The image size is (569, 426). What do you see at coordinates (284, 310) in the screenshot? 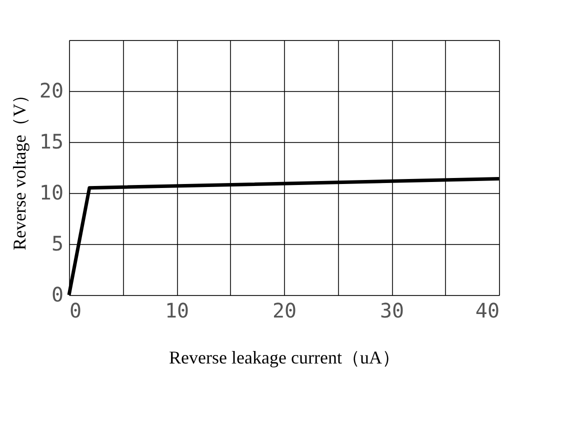
I see `x-tick-label: 20` at bounding box center [284, 310].